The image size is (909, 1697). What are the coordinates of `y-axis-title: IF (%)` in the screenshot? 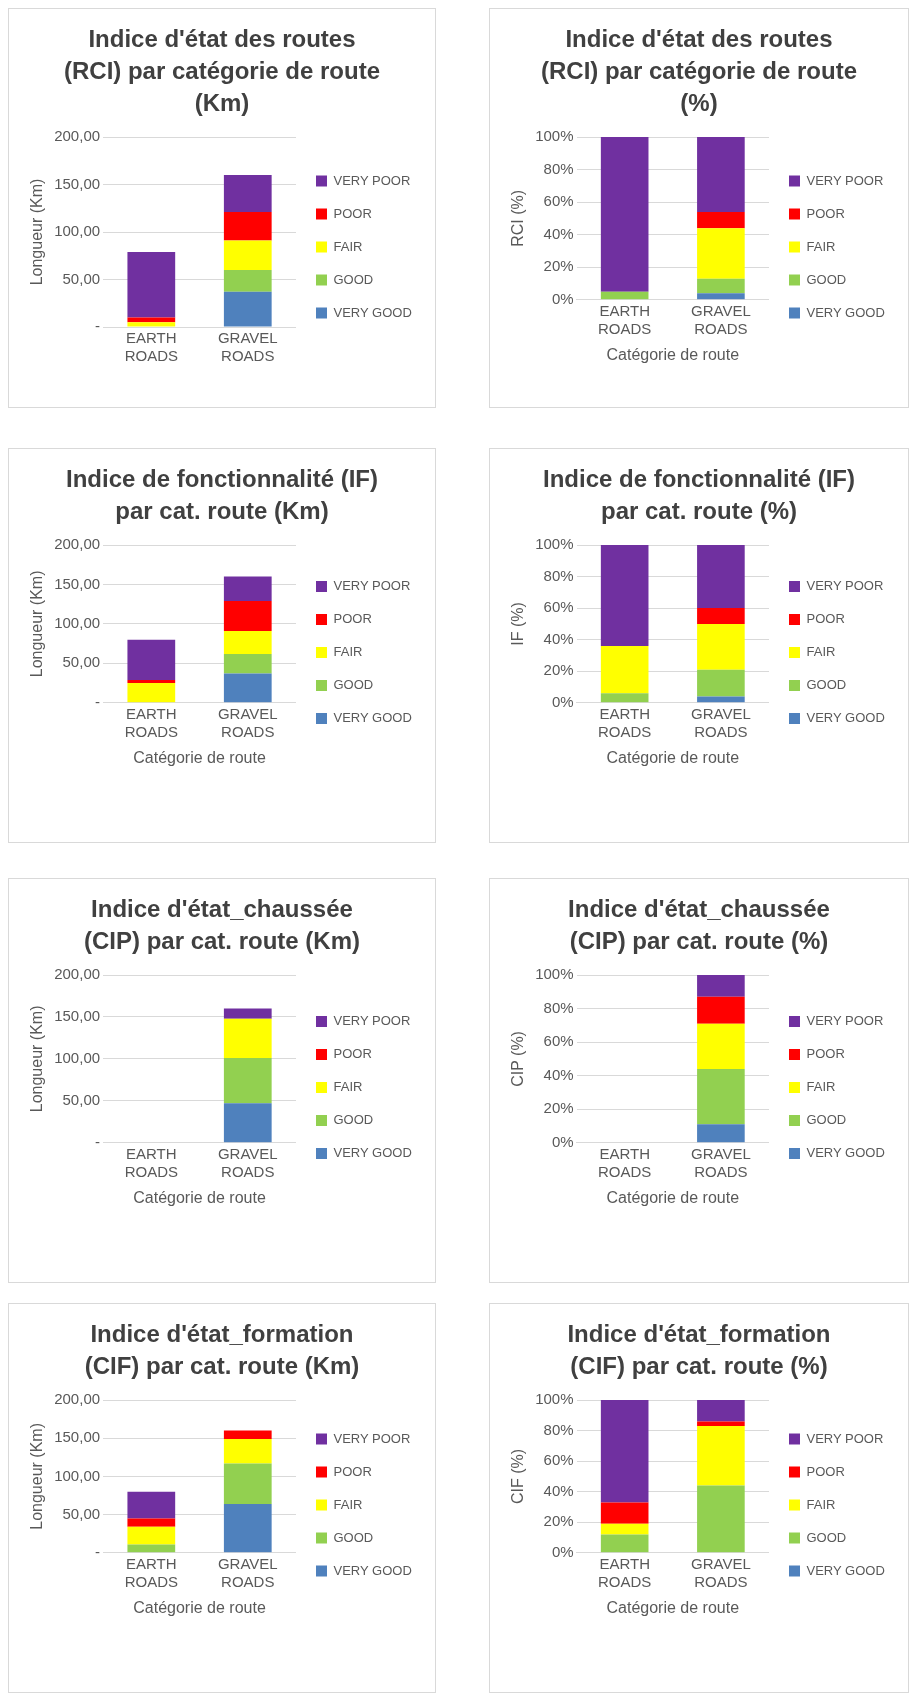 It's located at (518, 624).